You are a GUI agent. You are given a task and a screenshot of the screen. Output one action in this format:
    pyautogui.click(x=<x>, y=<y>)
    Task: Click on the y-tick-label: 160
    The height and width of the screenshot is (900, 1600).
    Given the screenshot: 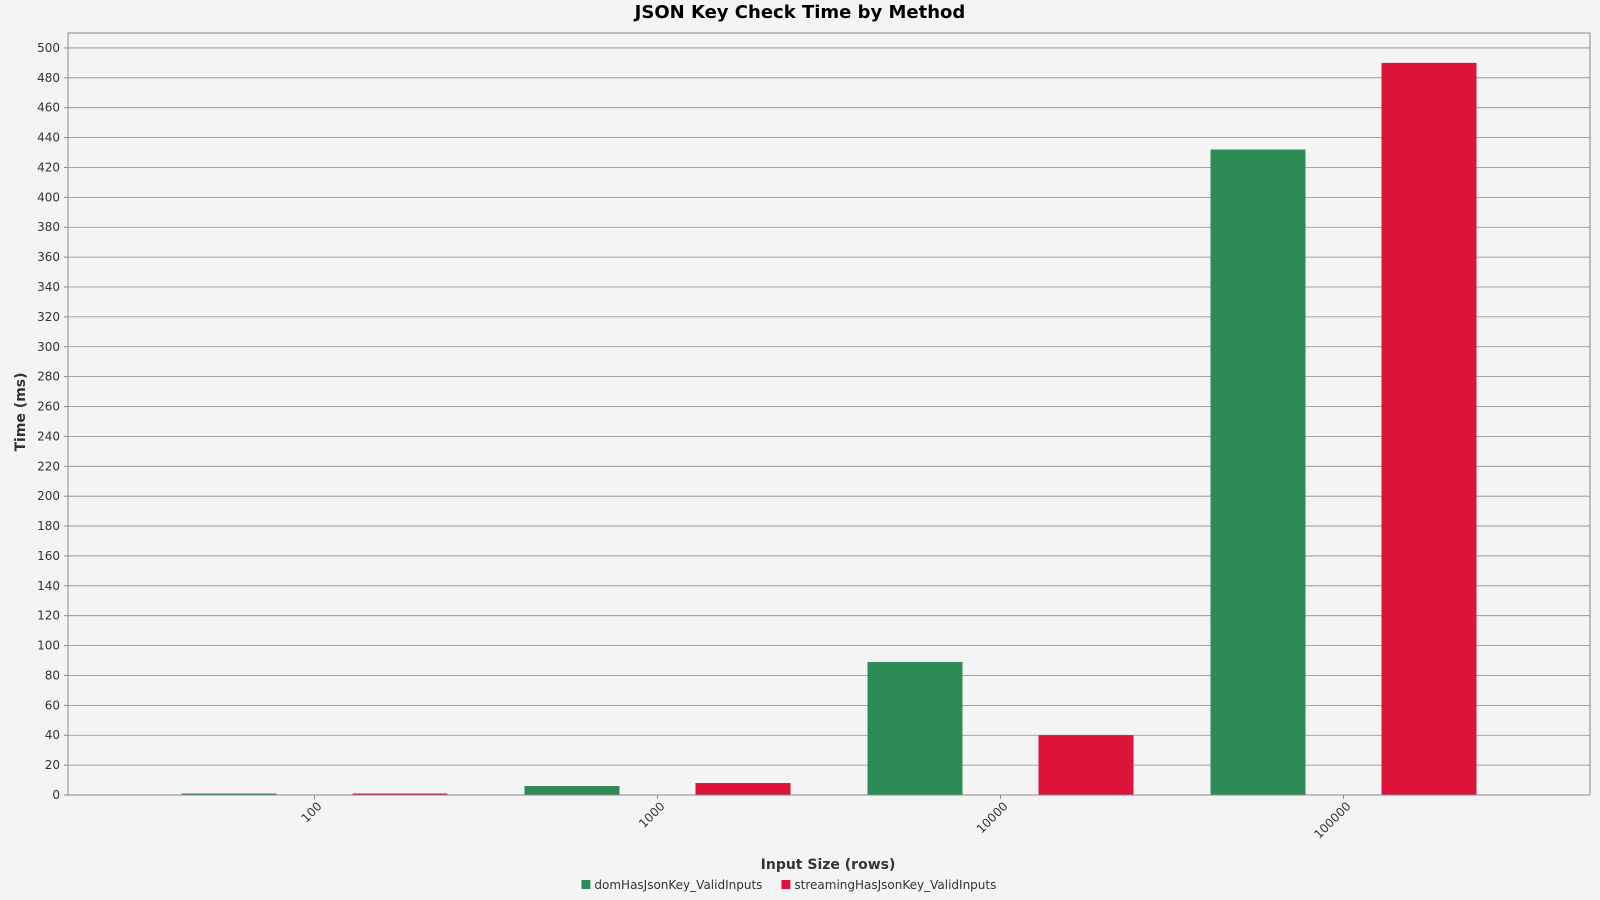 What is the action you would take?
    pyautogui.click(x=48, y=556)
    